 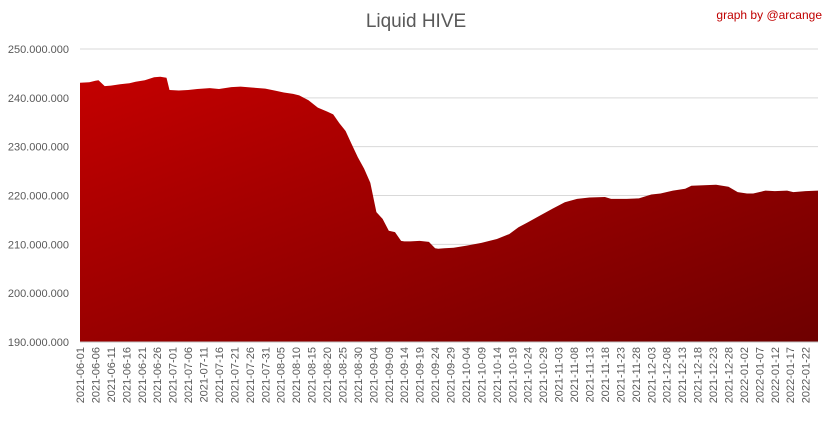 What do you see at coordinates (38, 294) in the screenshot?
I see `y-tick-label: 200.000.000` at bounding box center [38, 294].